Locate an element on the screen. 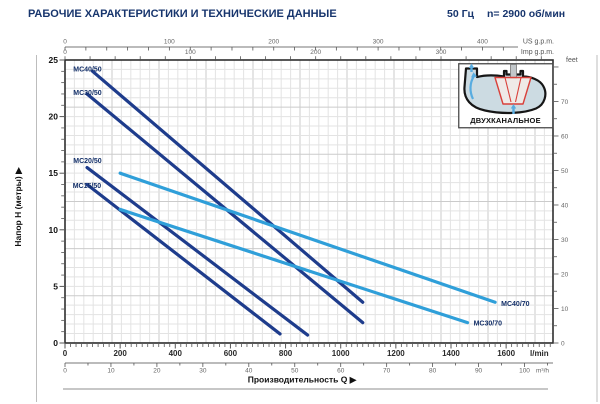 Image resolution: width=600 pixels, height=404 pixels. curve-label: MC40/50 is located at coordinates (87, 70).